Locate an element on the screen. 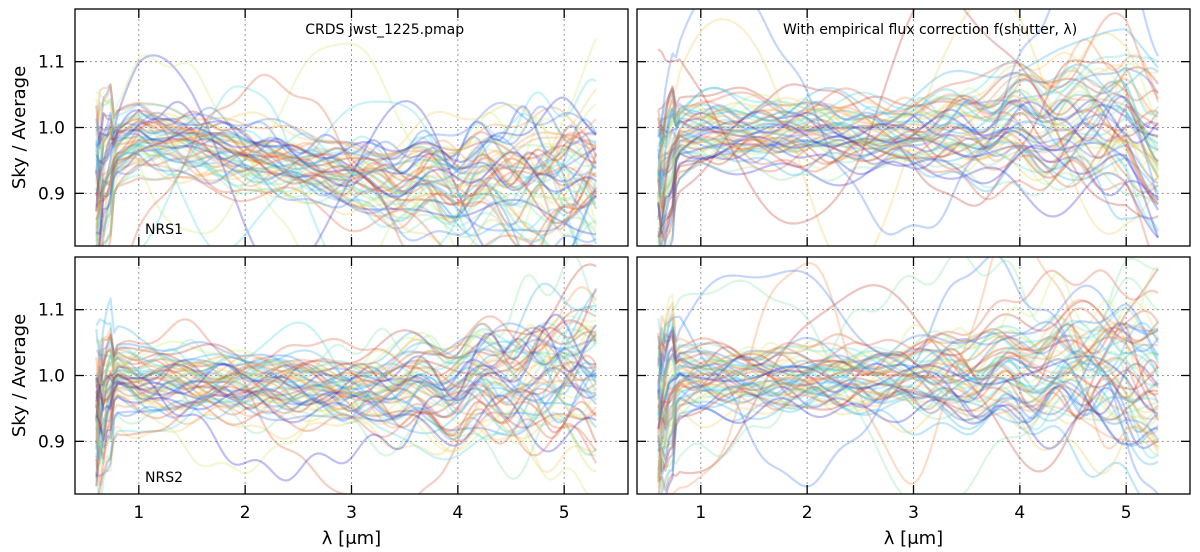  x-tick-label: 1 is located at coordinates (700, 513).